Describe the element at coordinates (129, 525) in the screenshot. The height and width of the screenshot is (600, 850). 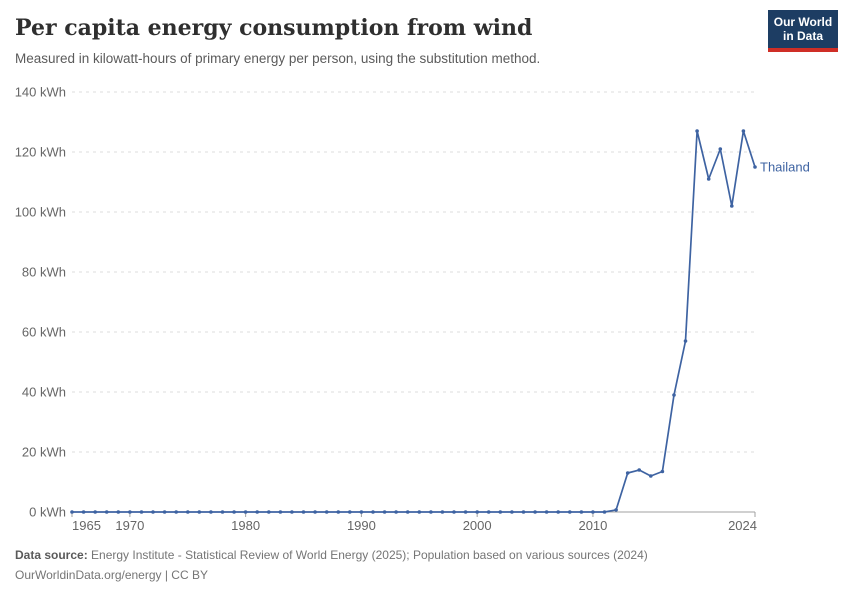
I see `x-tick-label: 1970` at that location.